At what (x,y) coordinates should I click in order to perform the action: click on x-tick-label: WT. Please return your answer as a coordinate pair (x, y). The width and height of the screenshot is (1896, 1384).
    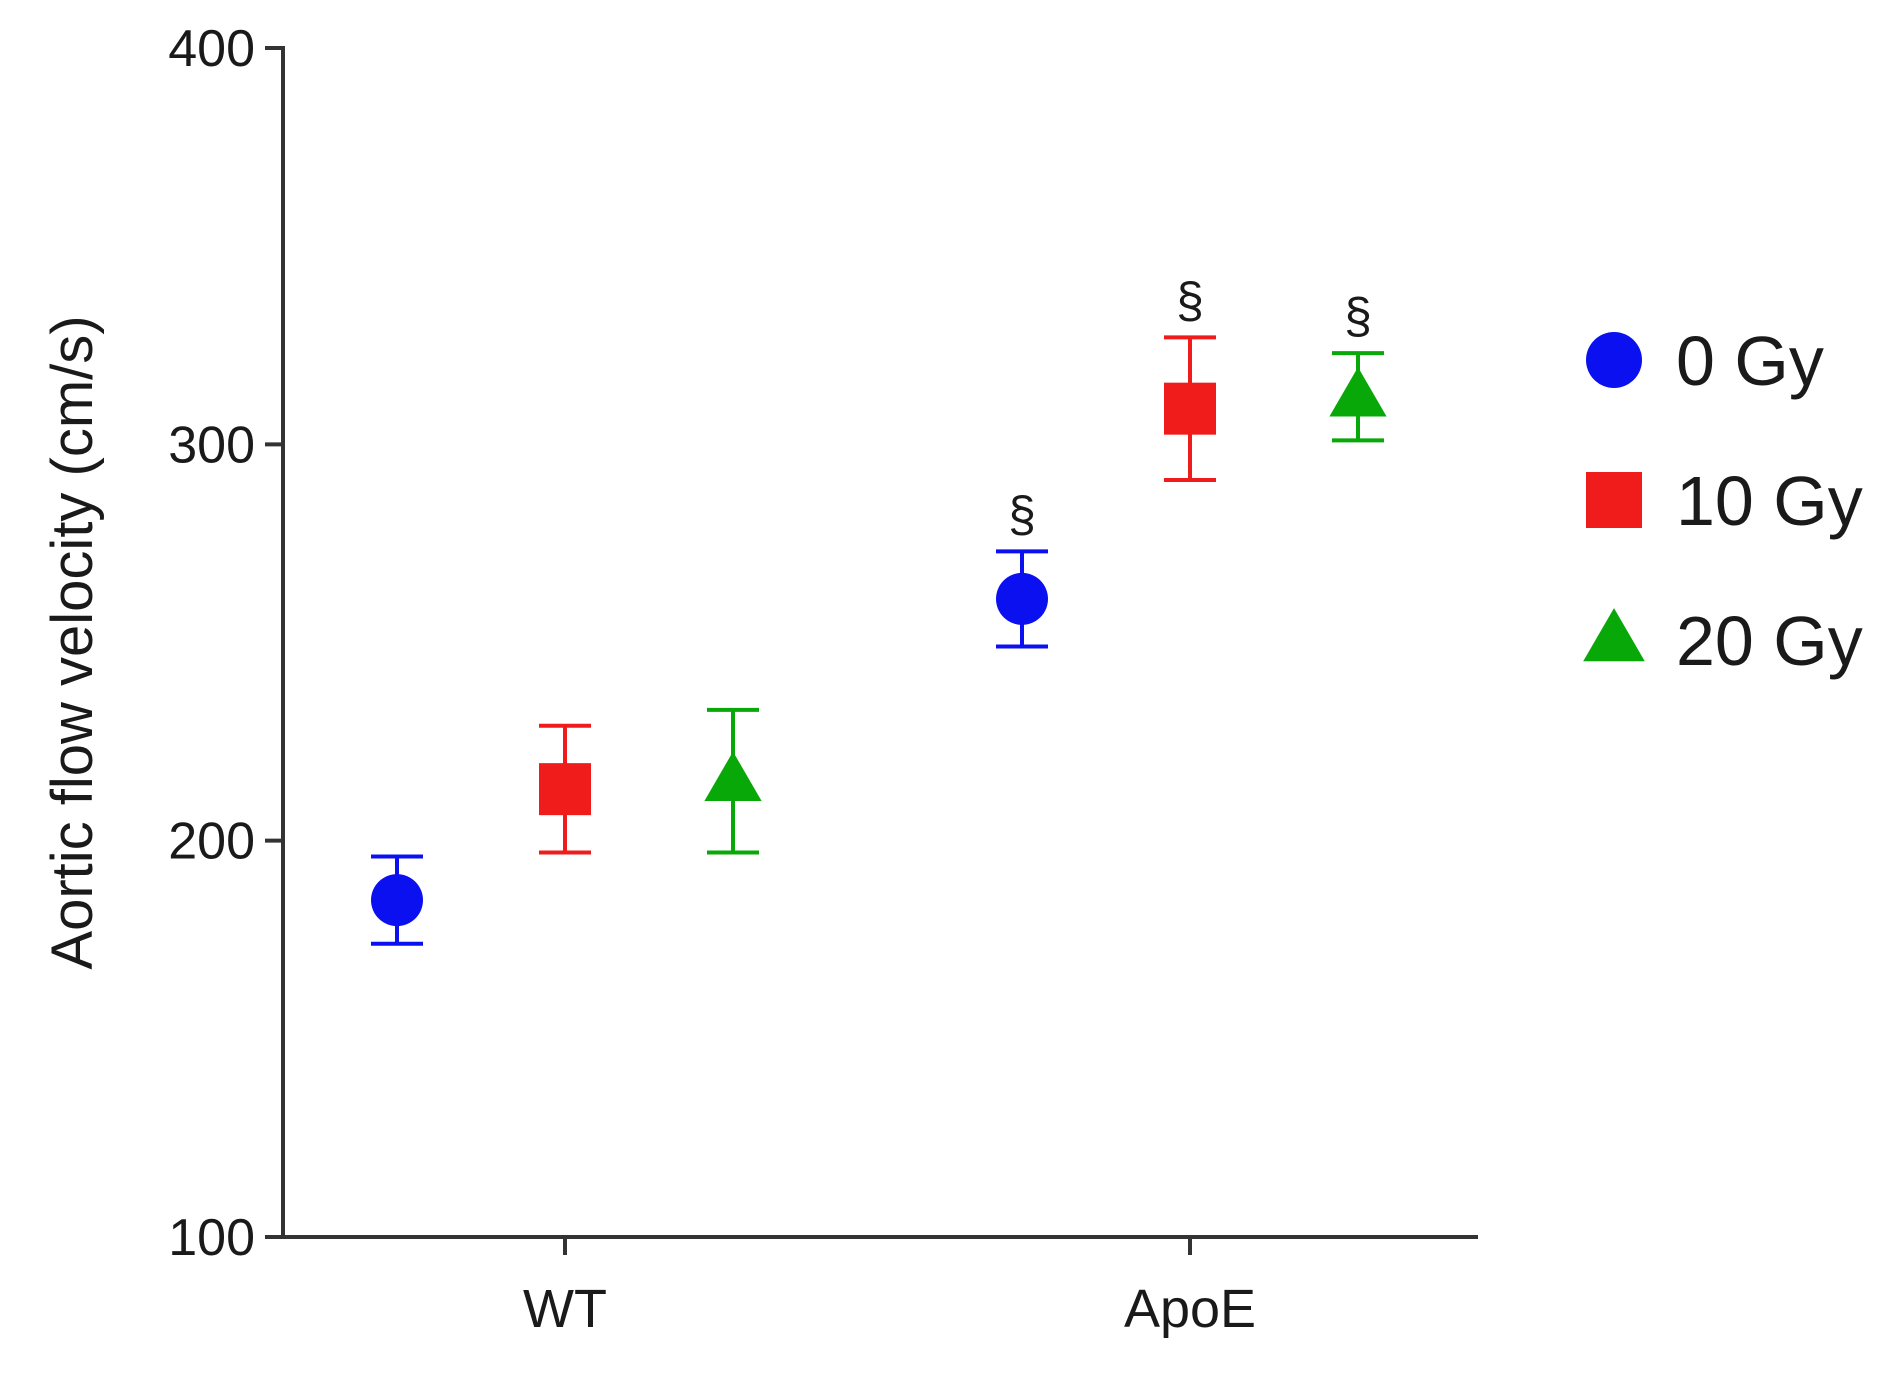
    Looking at the image, I should click on (565, 1309).